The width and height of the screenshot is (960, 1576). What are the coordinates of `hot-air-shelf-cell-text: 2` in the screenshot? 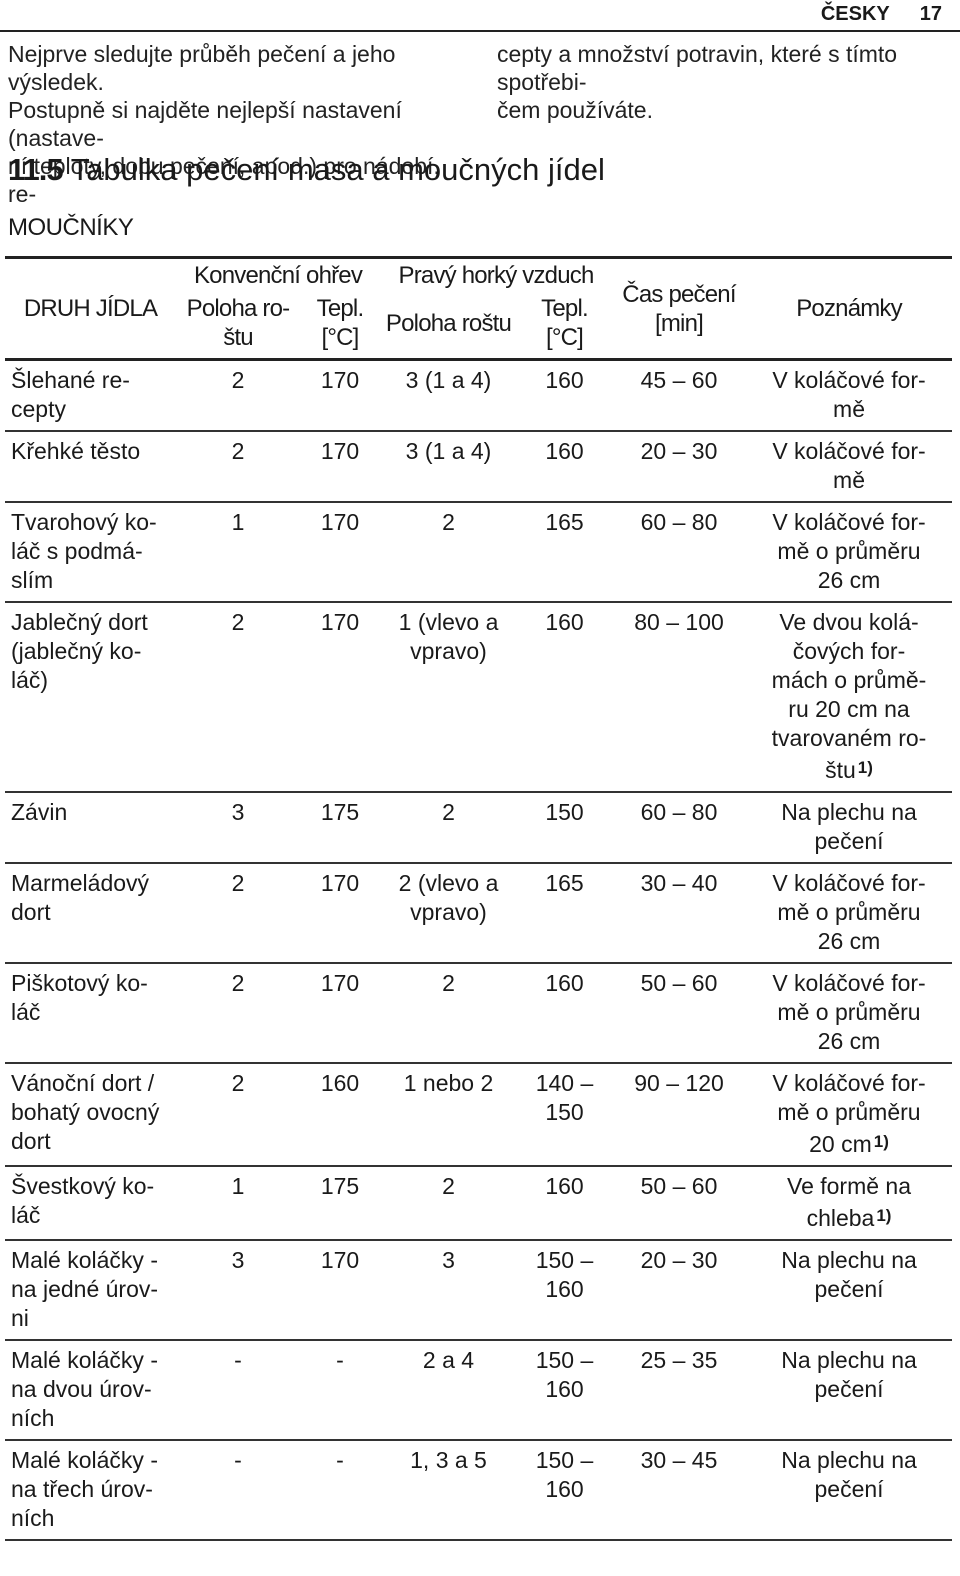 It's located at (448, 812).